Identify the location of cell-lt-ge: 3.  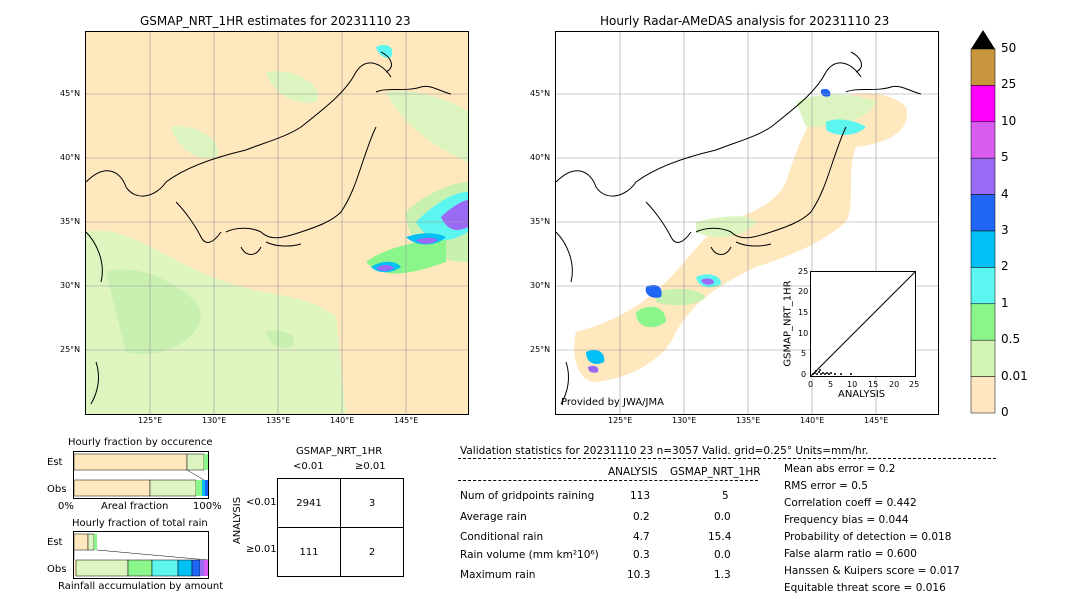
(372, 503).